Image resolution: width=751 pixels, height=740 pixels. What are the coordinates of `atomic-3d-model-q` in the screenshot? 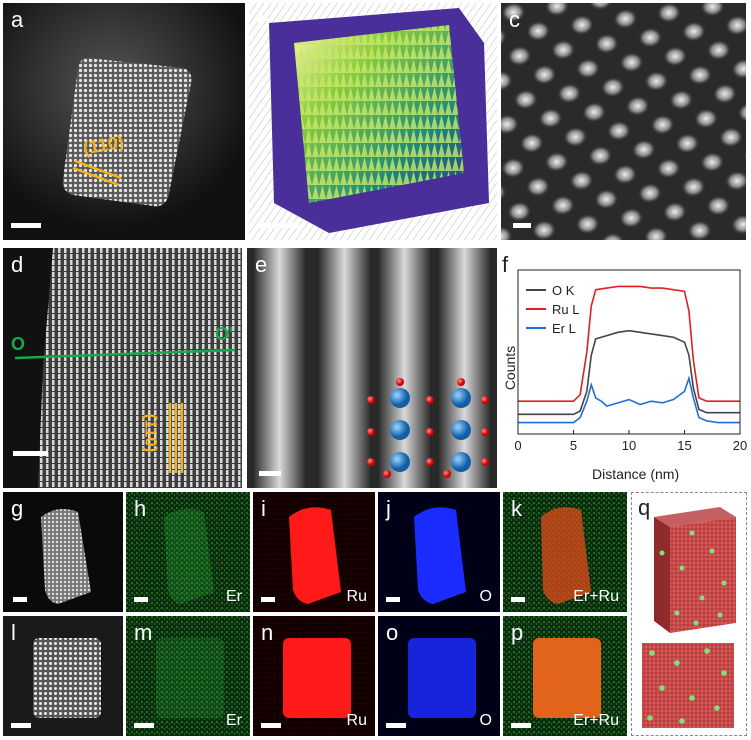 It's located at (689, 617).